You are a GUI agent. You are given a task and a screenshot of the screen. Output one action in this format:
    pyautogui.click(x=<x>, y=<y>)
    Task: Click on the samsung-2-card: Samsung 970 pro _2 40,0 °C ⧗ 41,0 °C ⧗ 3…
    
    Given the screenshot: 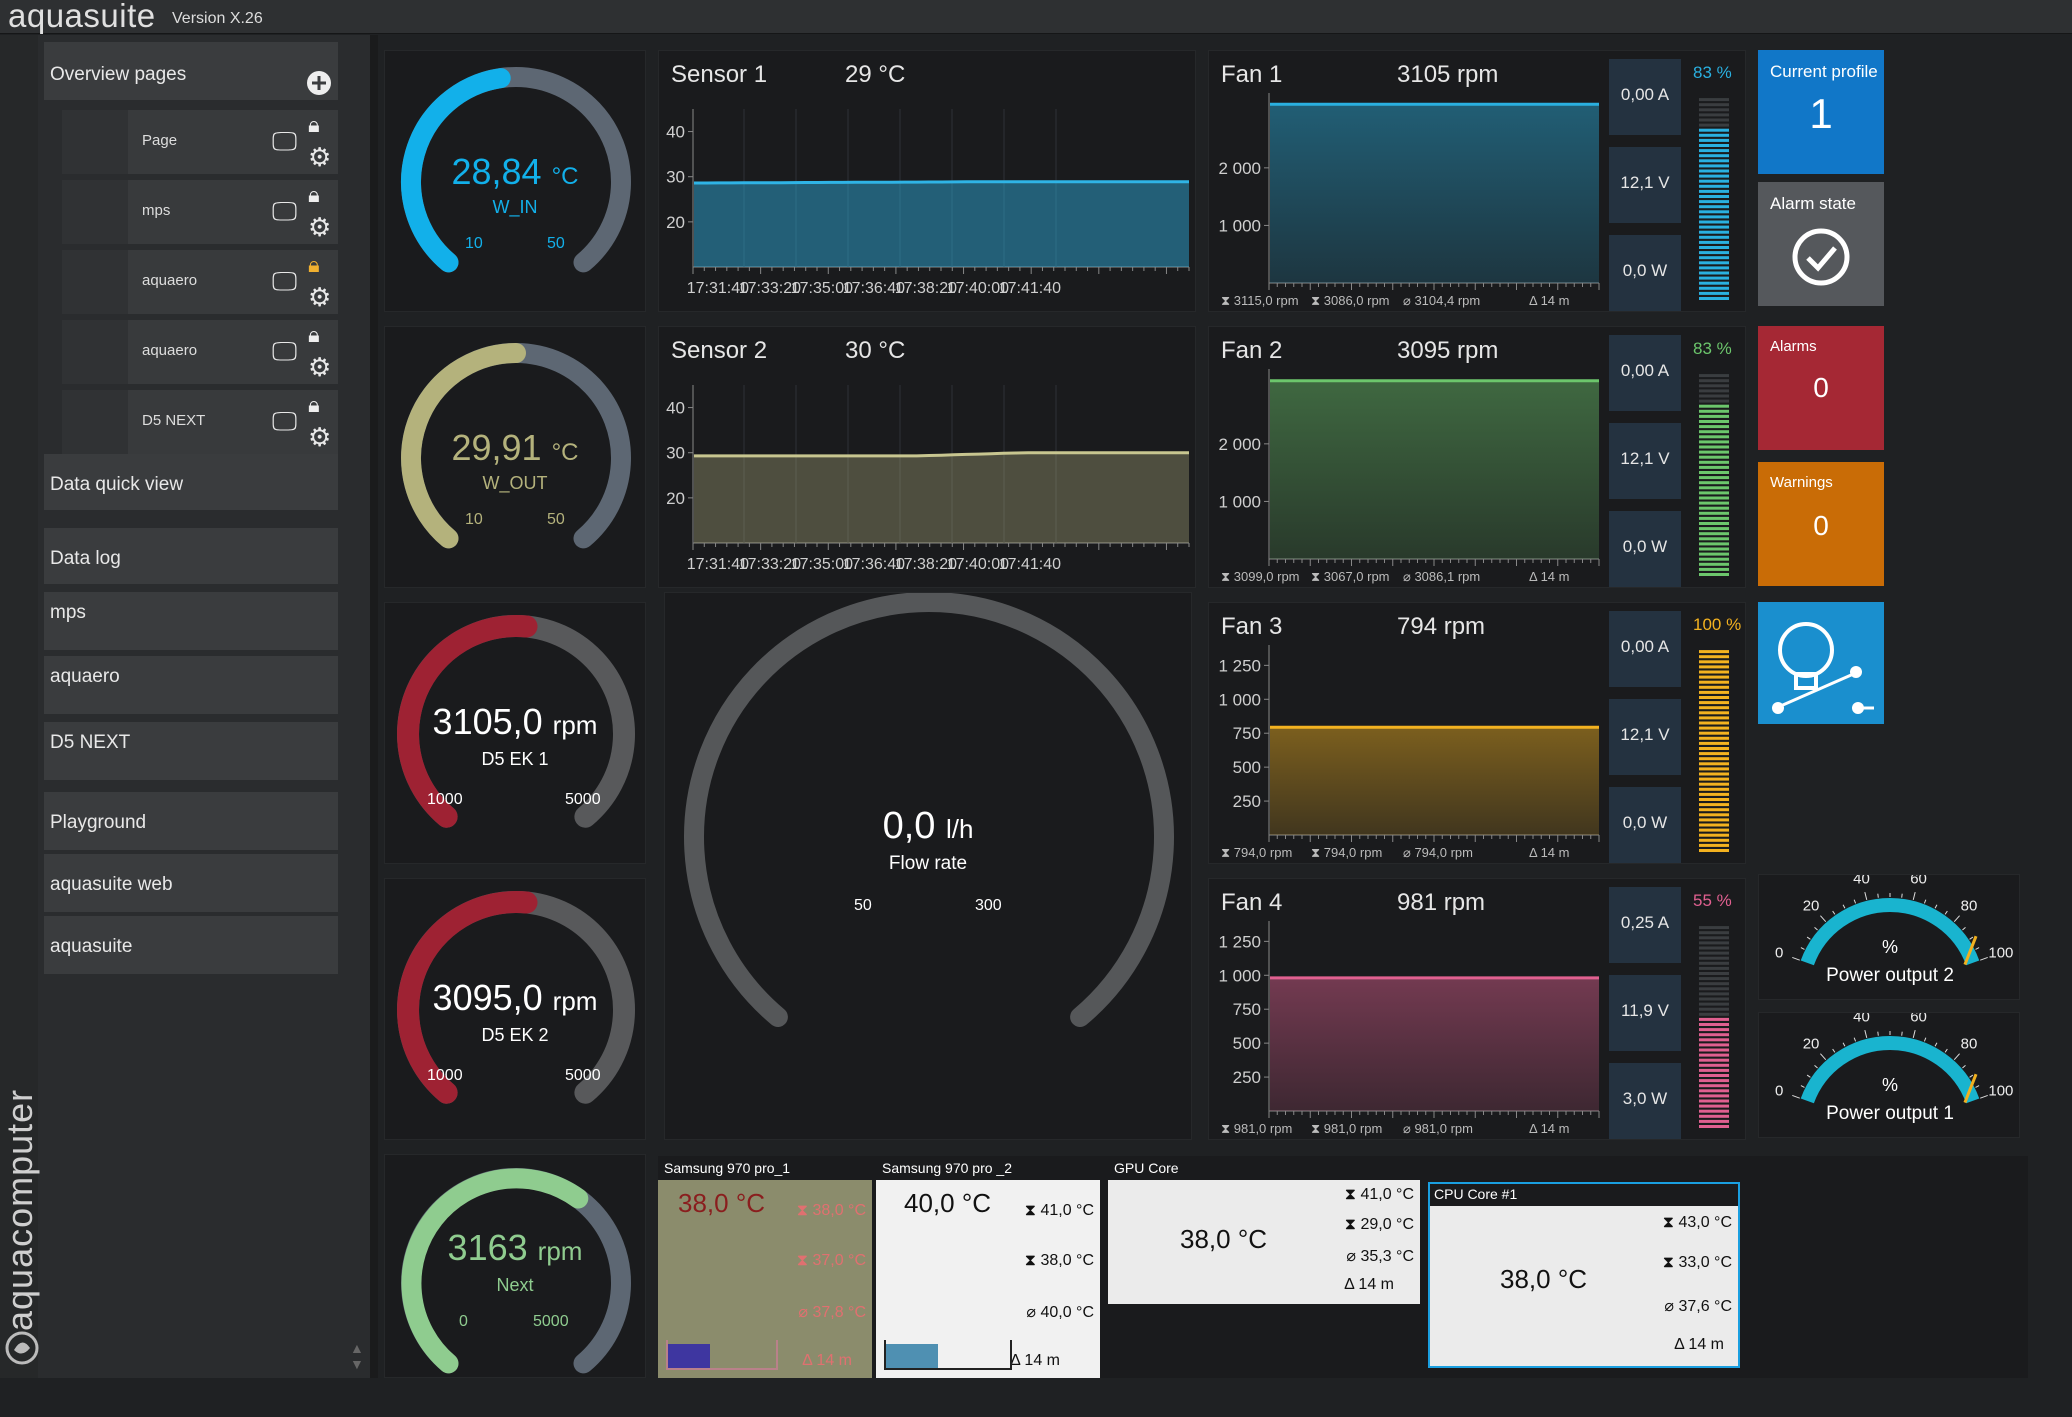 What is the action you would take?
    pyautogui.click(x=988, y=1268)
    